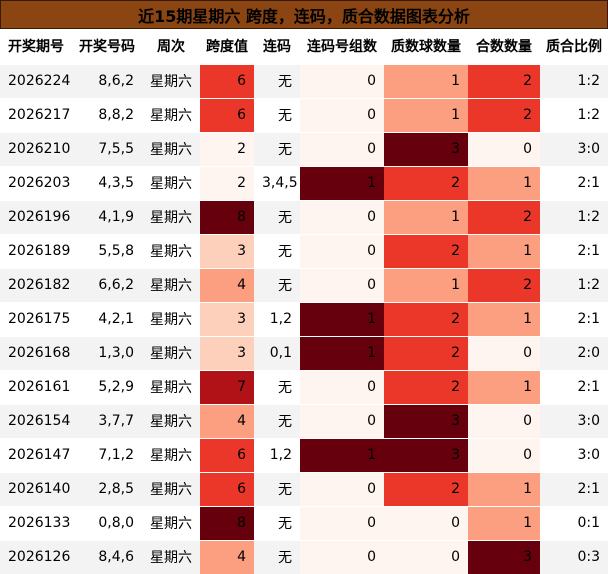 This screenshot has width=608, height=574. I want to click on table-row: 2026175 4,2,1 星期六 3 1,2 1 2 1 2:1, so click(304, 318).